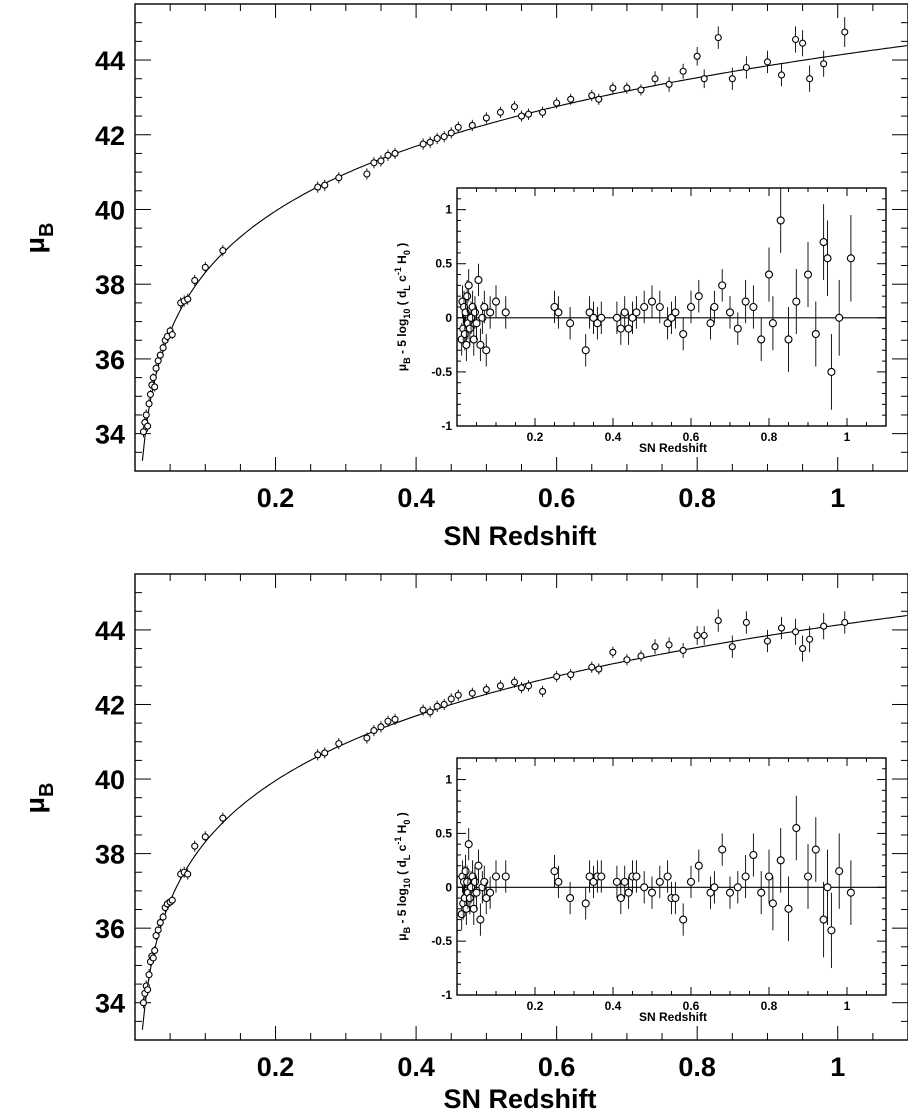 The height and width of the screenshot is (1115, 908). Describe the element at coordinates (441, 941) in the screenshot. I see `inset-y-tick-label: -0.5` at that location.